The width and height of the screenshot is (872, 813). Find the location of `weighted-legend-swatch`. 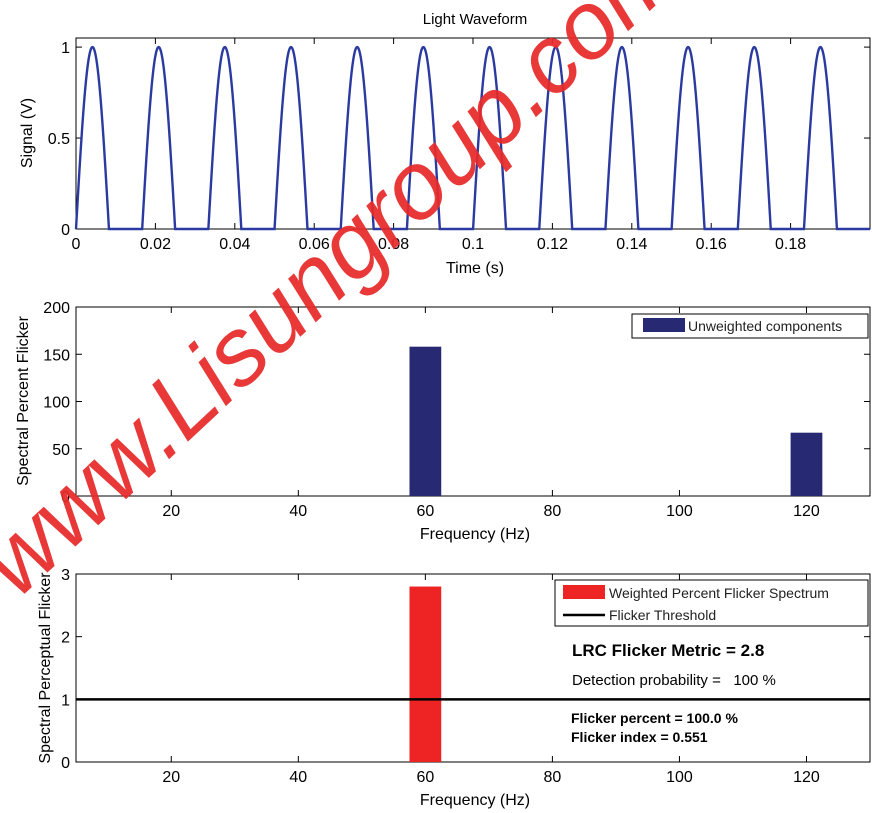

weighted-legend-swatch is located at coordinates (584, 592).